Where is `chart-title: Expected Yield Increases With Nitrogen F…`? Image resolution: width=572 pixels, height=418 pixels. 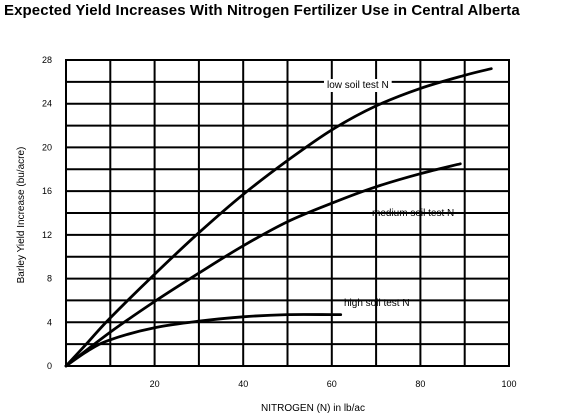 chart-title: Expected Yield Increases With Nitrogen F… is located at coordinates (262, 10).